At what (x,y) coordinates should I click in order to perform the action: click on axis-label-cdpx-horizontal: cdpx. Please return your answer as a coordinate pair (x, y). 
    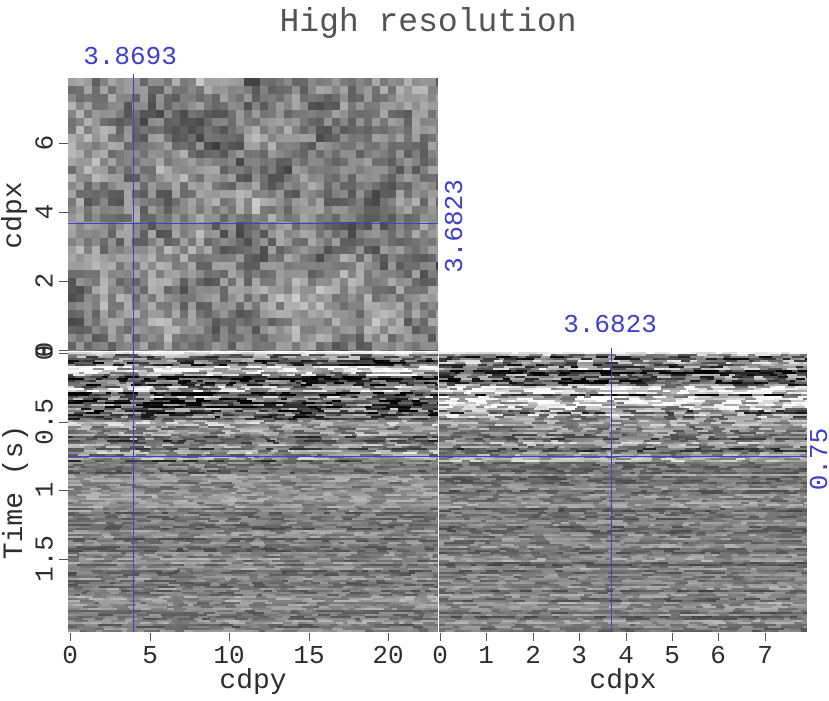
    Looking at the image, I should click on (623, 681).